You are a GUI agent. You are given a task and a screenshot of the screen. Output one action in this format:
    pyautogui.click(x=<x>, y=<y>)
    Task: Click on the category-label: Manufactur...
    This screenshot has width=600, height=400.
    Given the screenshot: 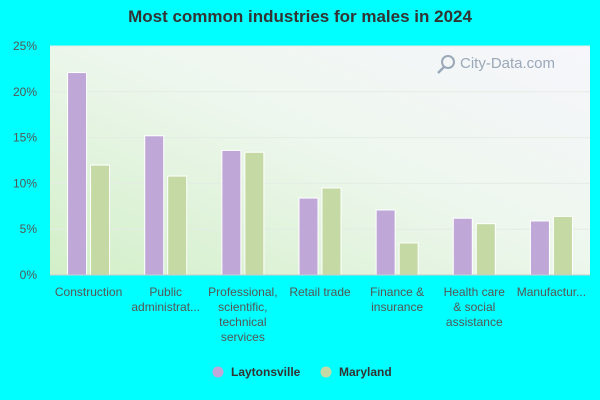 What is the action you would take?
    pyautogui.click(x=551, y=292)
    